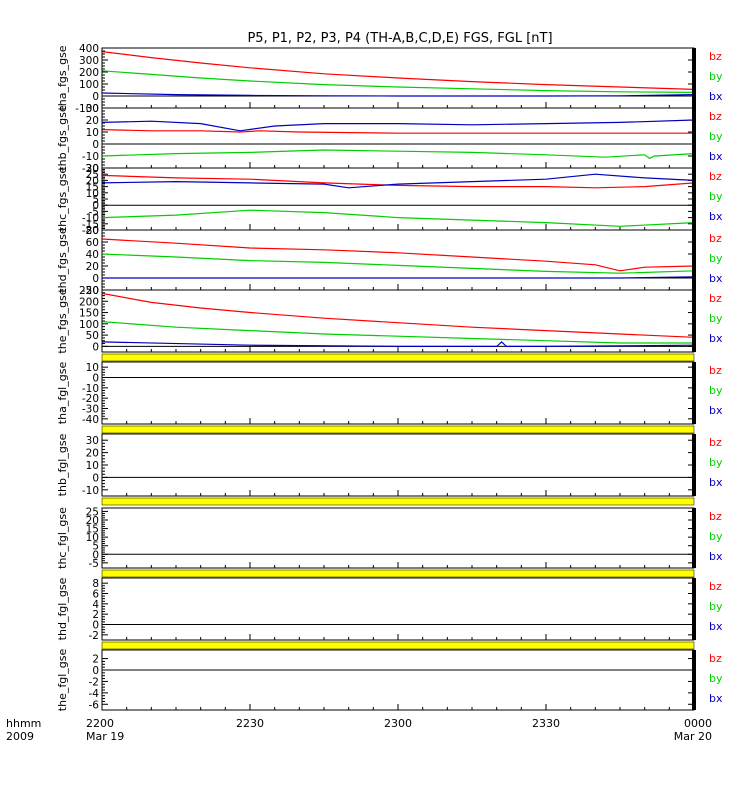  What do you see at coordinates (89, 85) in the screenshot?
I see `y-tick-label: 100` at bounding box center [89, 85].